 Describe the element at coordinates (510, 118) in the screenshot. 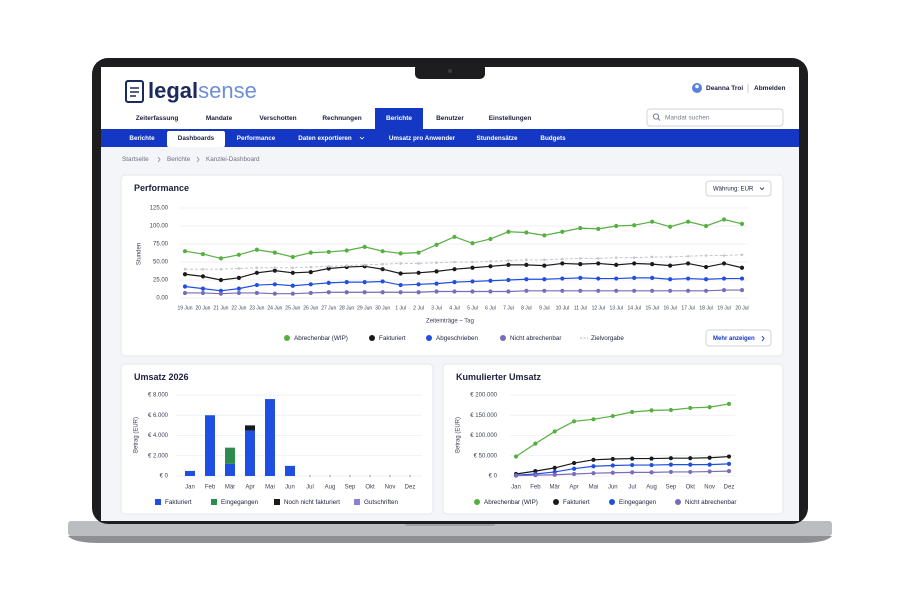

I see `nav-item: Einstellungen` at that location.